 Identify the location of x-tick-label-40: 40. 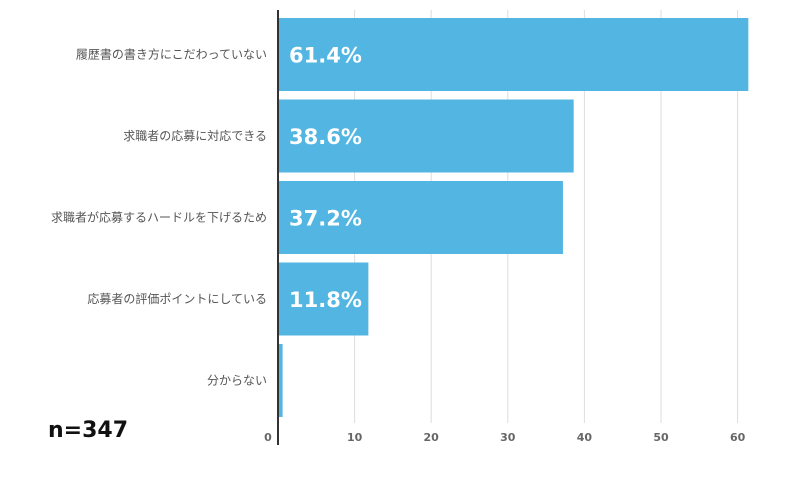
(585, 437).